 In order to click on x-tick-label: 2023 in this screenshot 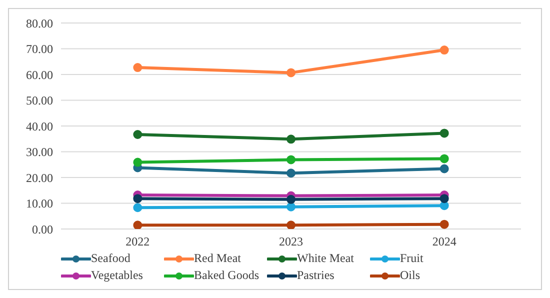, I will do `click(291, 241)`.